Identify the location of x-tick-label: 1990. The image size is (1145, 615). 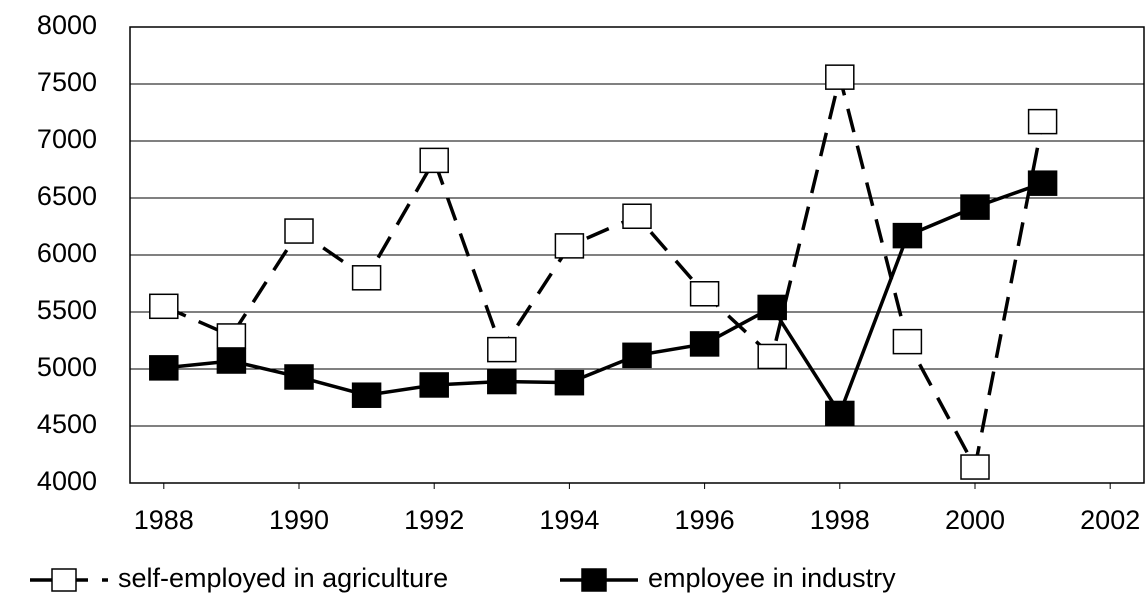
(299, 520).